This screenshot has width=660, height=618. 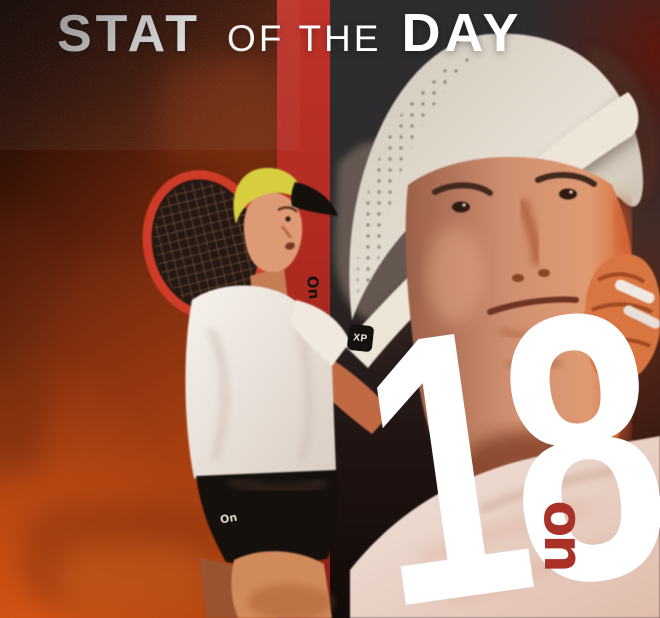 What do you see at coordinates (568, 194) in the screenshot?
I see `eye-right` at bounding box center [568, 194].